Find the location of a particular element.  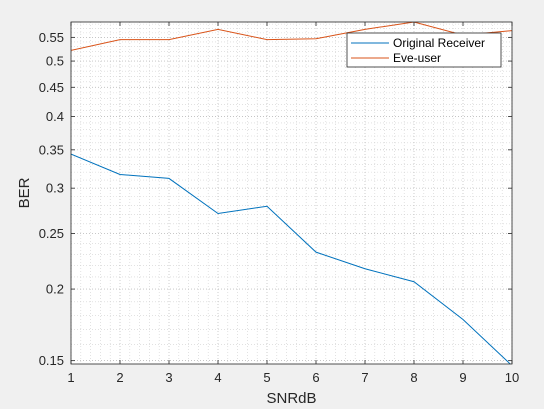

x-tick-label: 2 is located at coordinates (119, 377).